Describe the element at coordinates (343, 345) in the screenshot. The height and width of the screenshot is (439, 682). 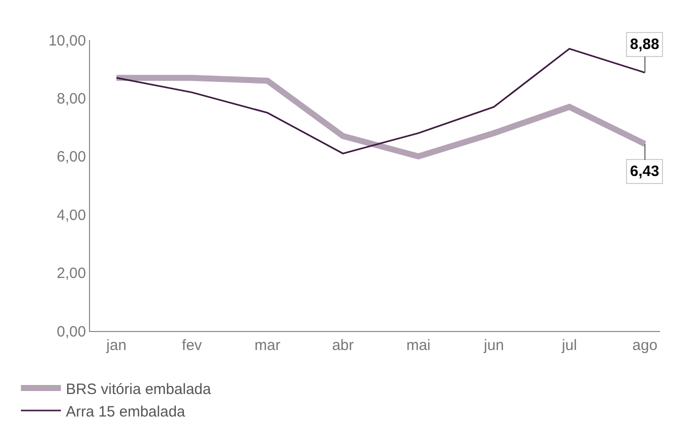
I see `x-tick-label: abr` at that location.